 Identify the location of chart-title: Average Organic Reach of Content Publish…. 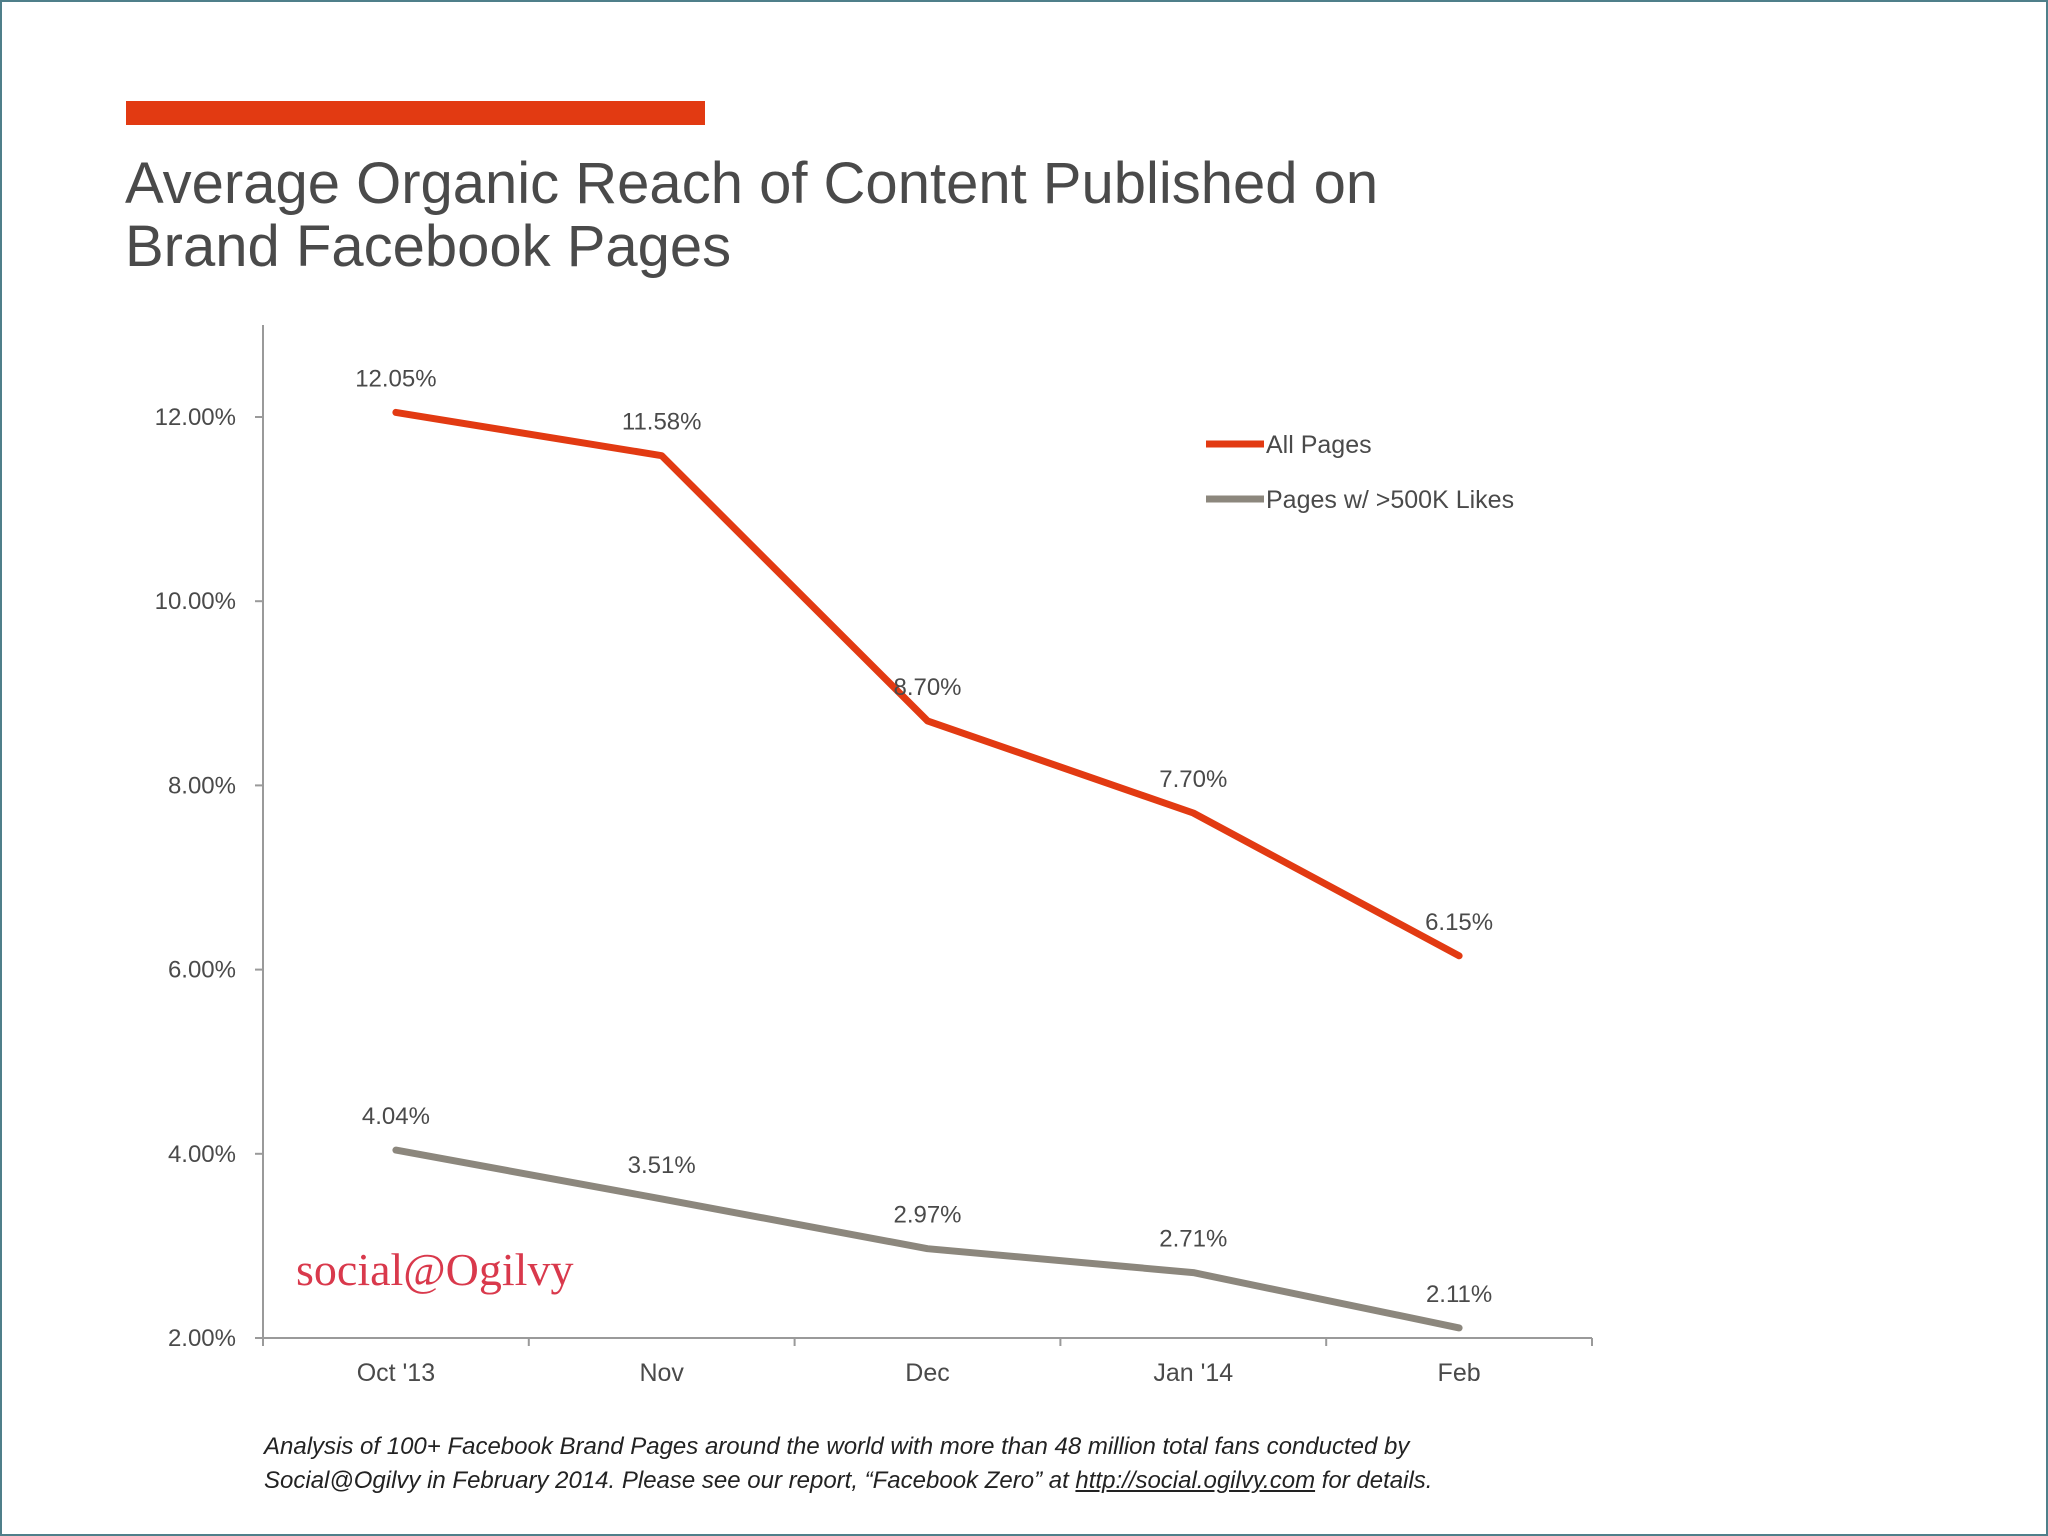
(875, 215).